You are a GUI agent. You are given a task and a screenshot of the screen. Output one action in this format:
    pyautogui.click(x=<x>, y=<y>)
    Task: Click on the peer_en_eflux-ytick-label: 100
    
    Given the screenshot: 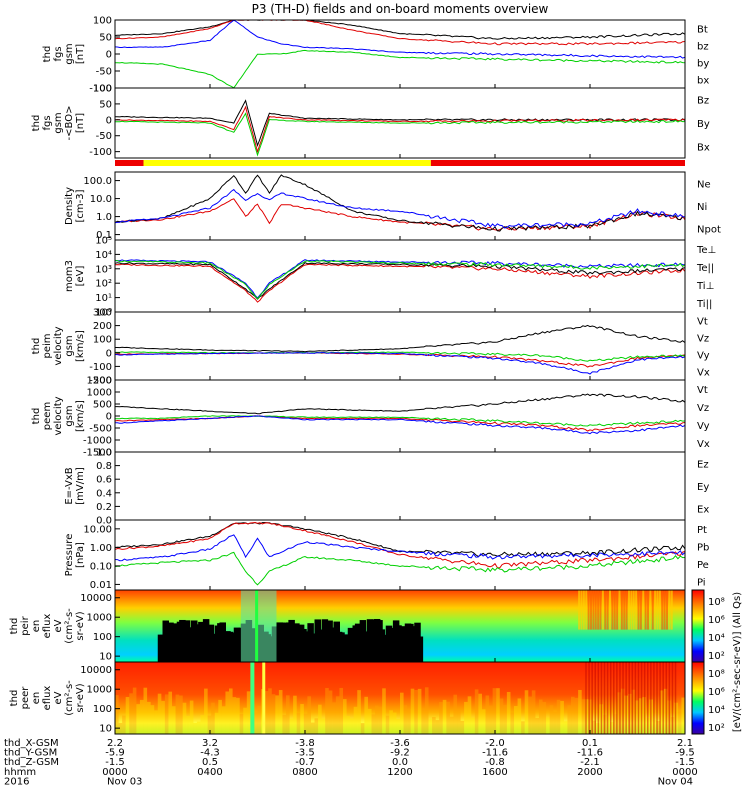 What is the action you would take?
    pyautogui.click(x=102, y=709)
    